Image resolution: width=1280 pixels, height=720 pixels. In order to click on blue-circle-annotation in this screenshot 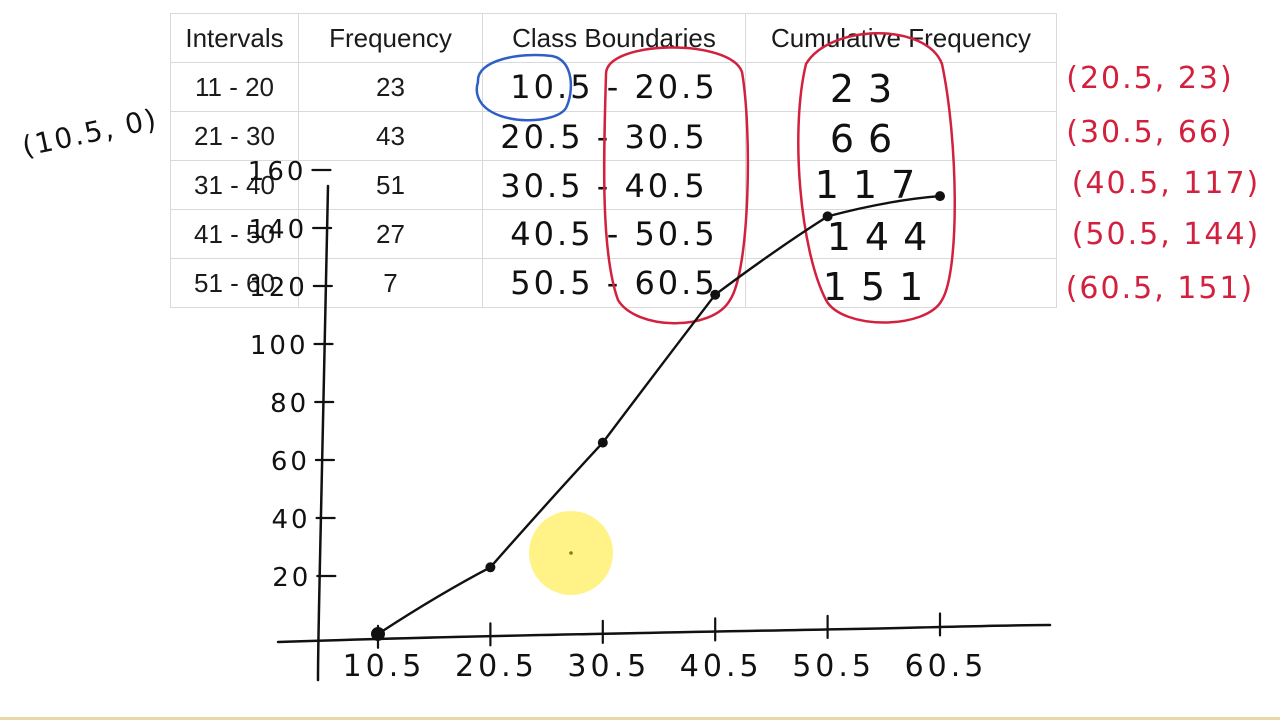, I will do `click(524, 87)`.